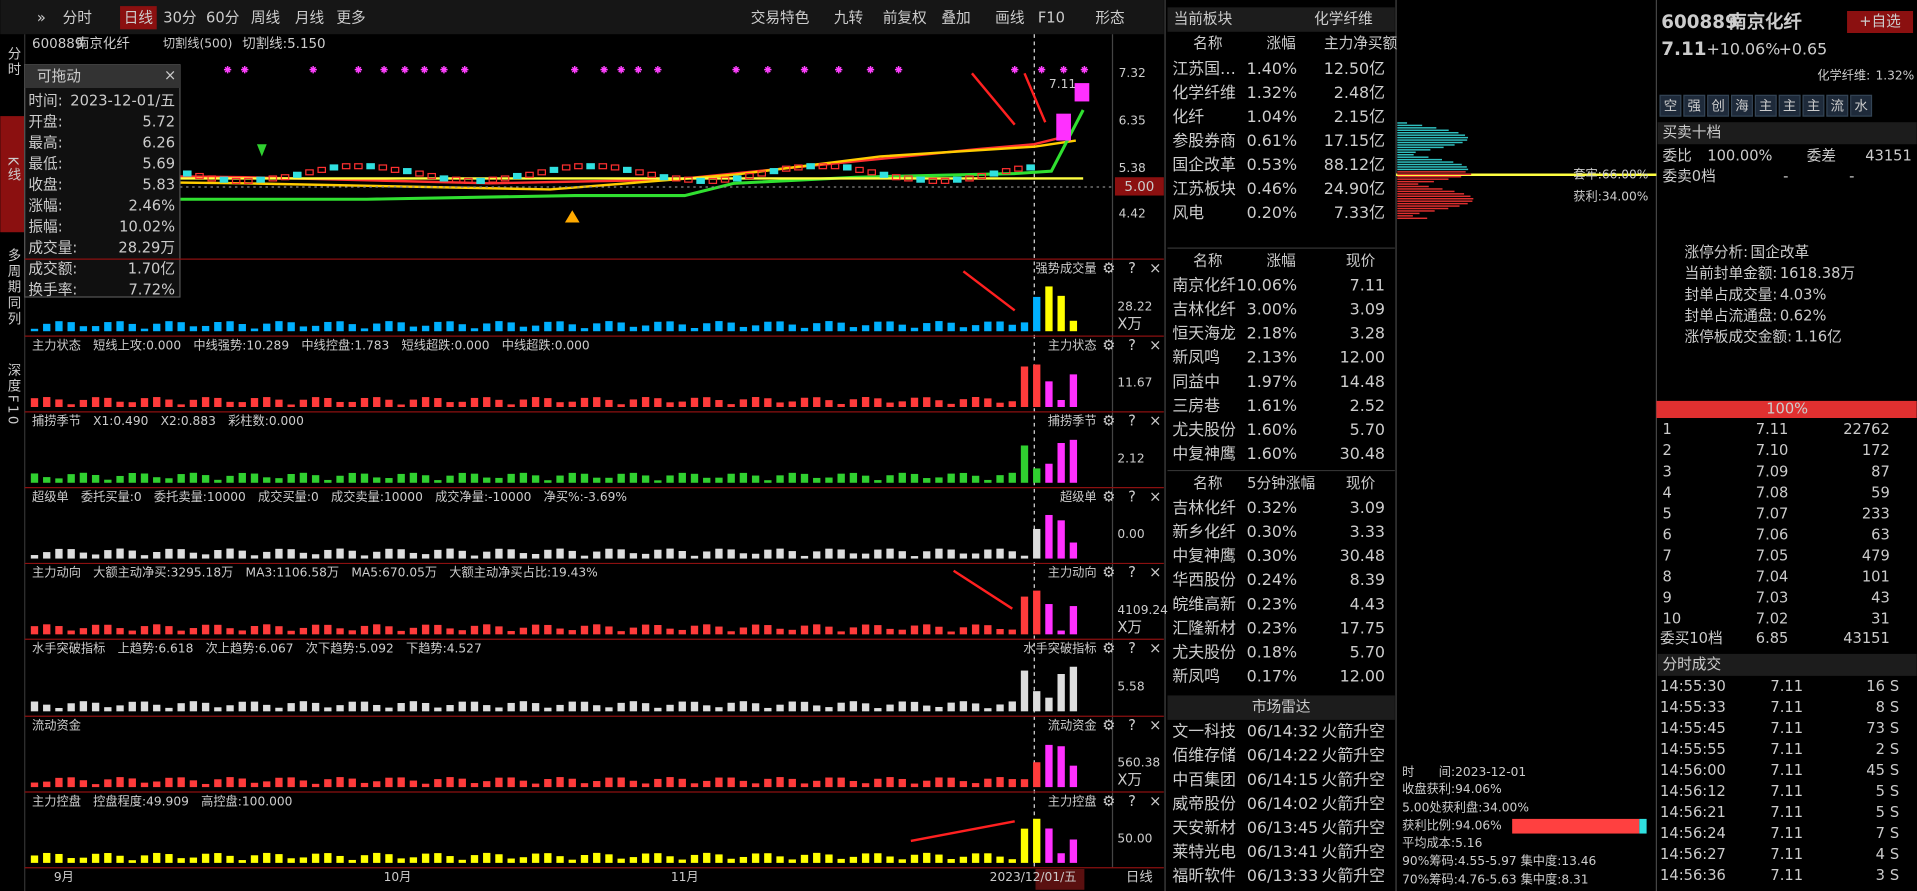  Describe the element at coordinates (955, 17) in the screenshot. I see `toolbar-button: 叠加` at that location.